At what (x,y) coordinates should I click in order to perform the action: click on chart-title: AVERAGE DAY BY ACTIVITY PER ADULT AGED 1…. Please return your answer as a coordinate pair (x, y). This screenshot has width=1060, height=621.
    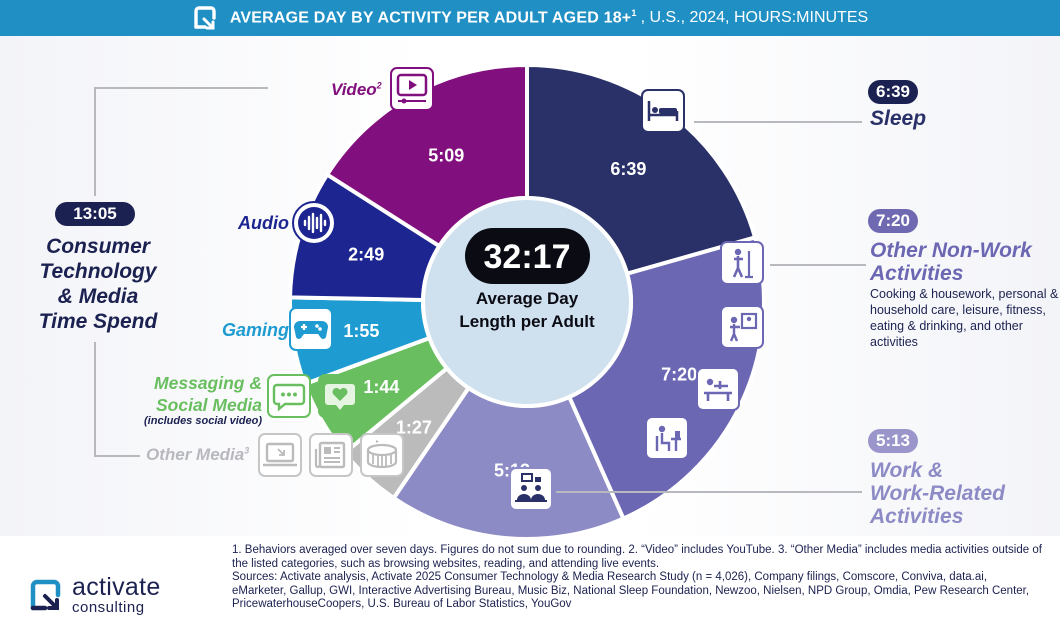
    Looking at the image, I should click on (433, 17).